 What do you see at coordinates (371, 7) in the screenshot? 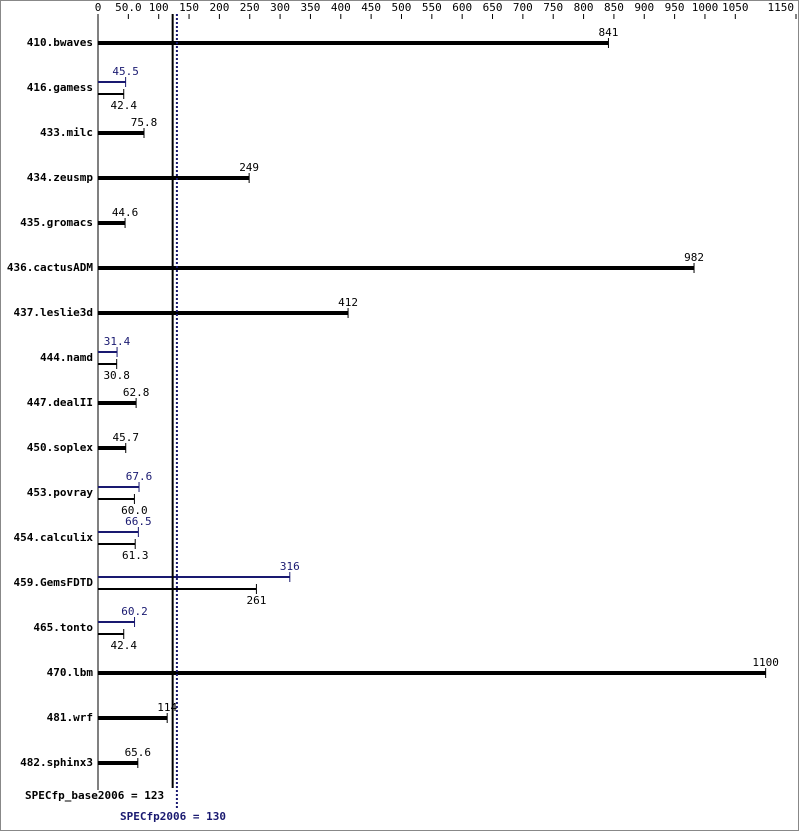
I see `x-tick-label: 450` at bounding box center [371, 7].